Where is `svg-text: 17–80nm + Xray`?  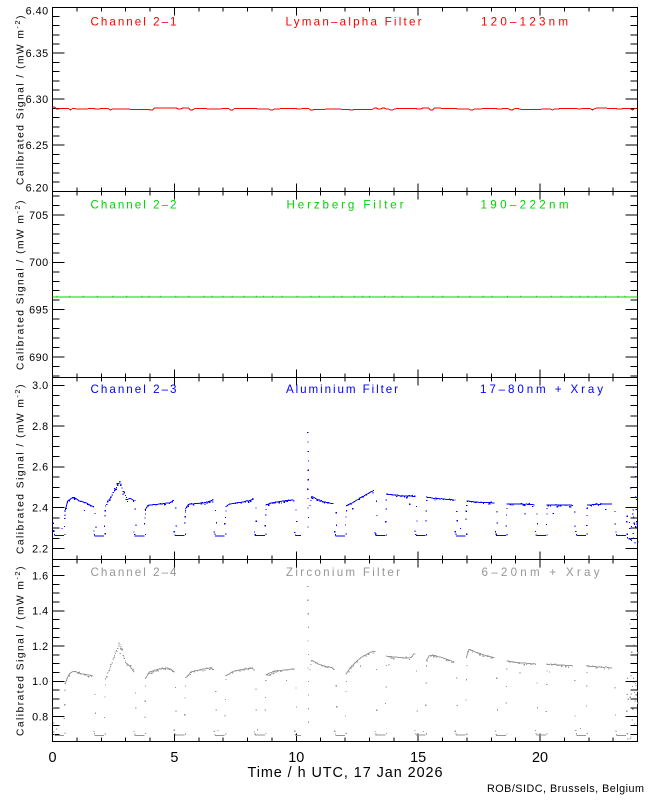
svg-text: 17–80nm + Xray is located at coordinates (541, 389).